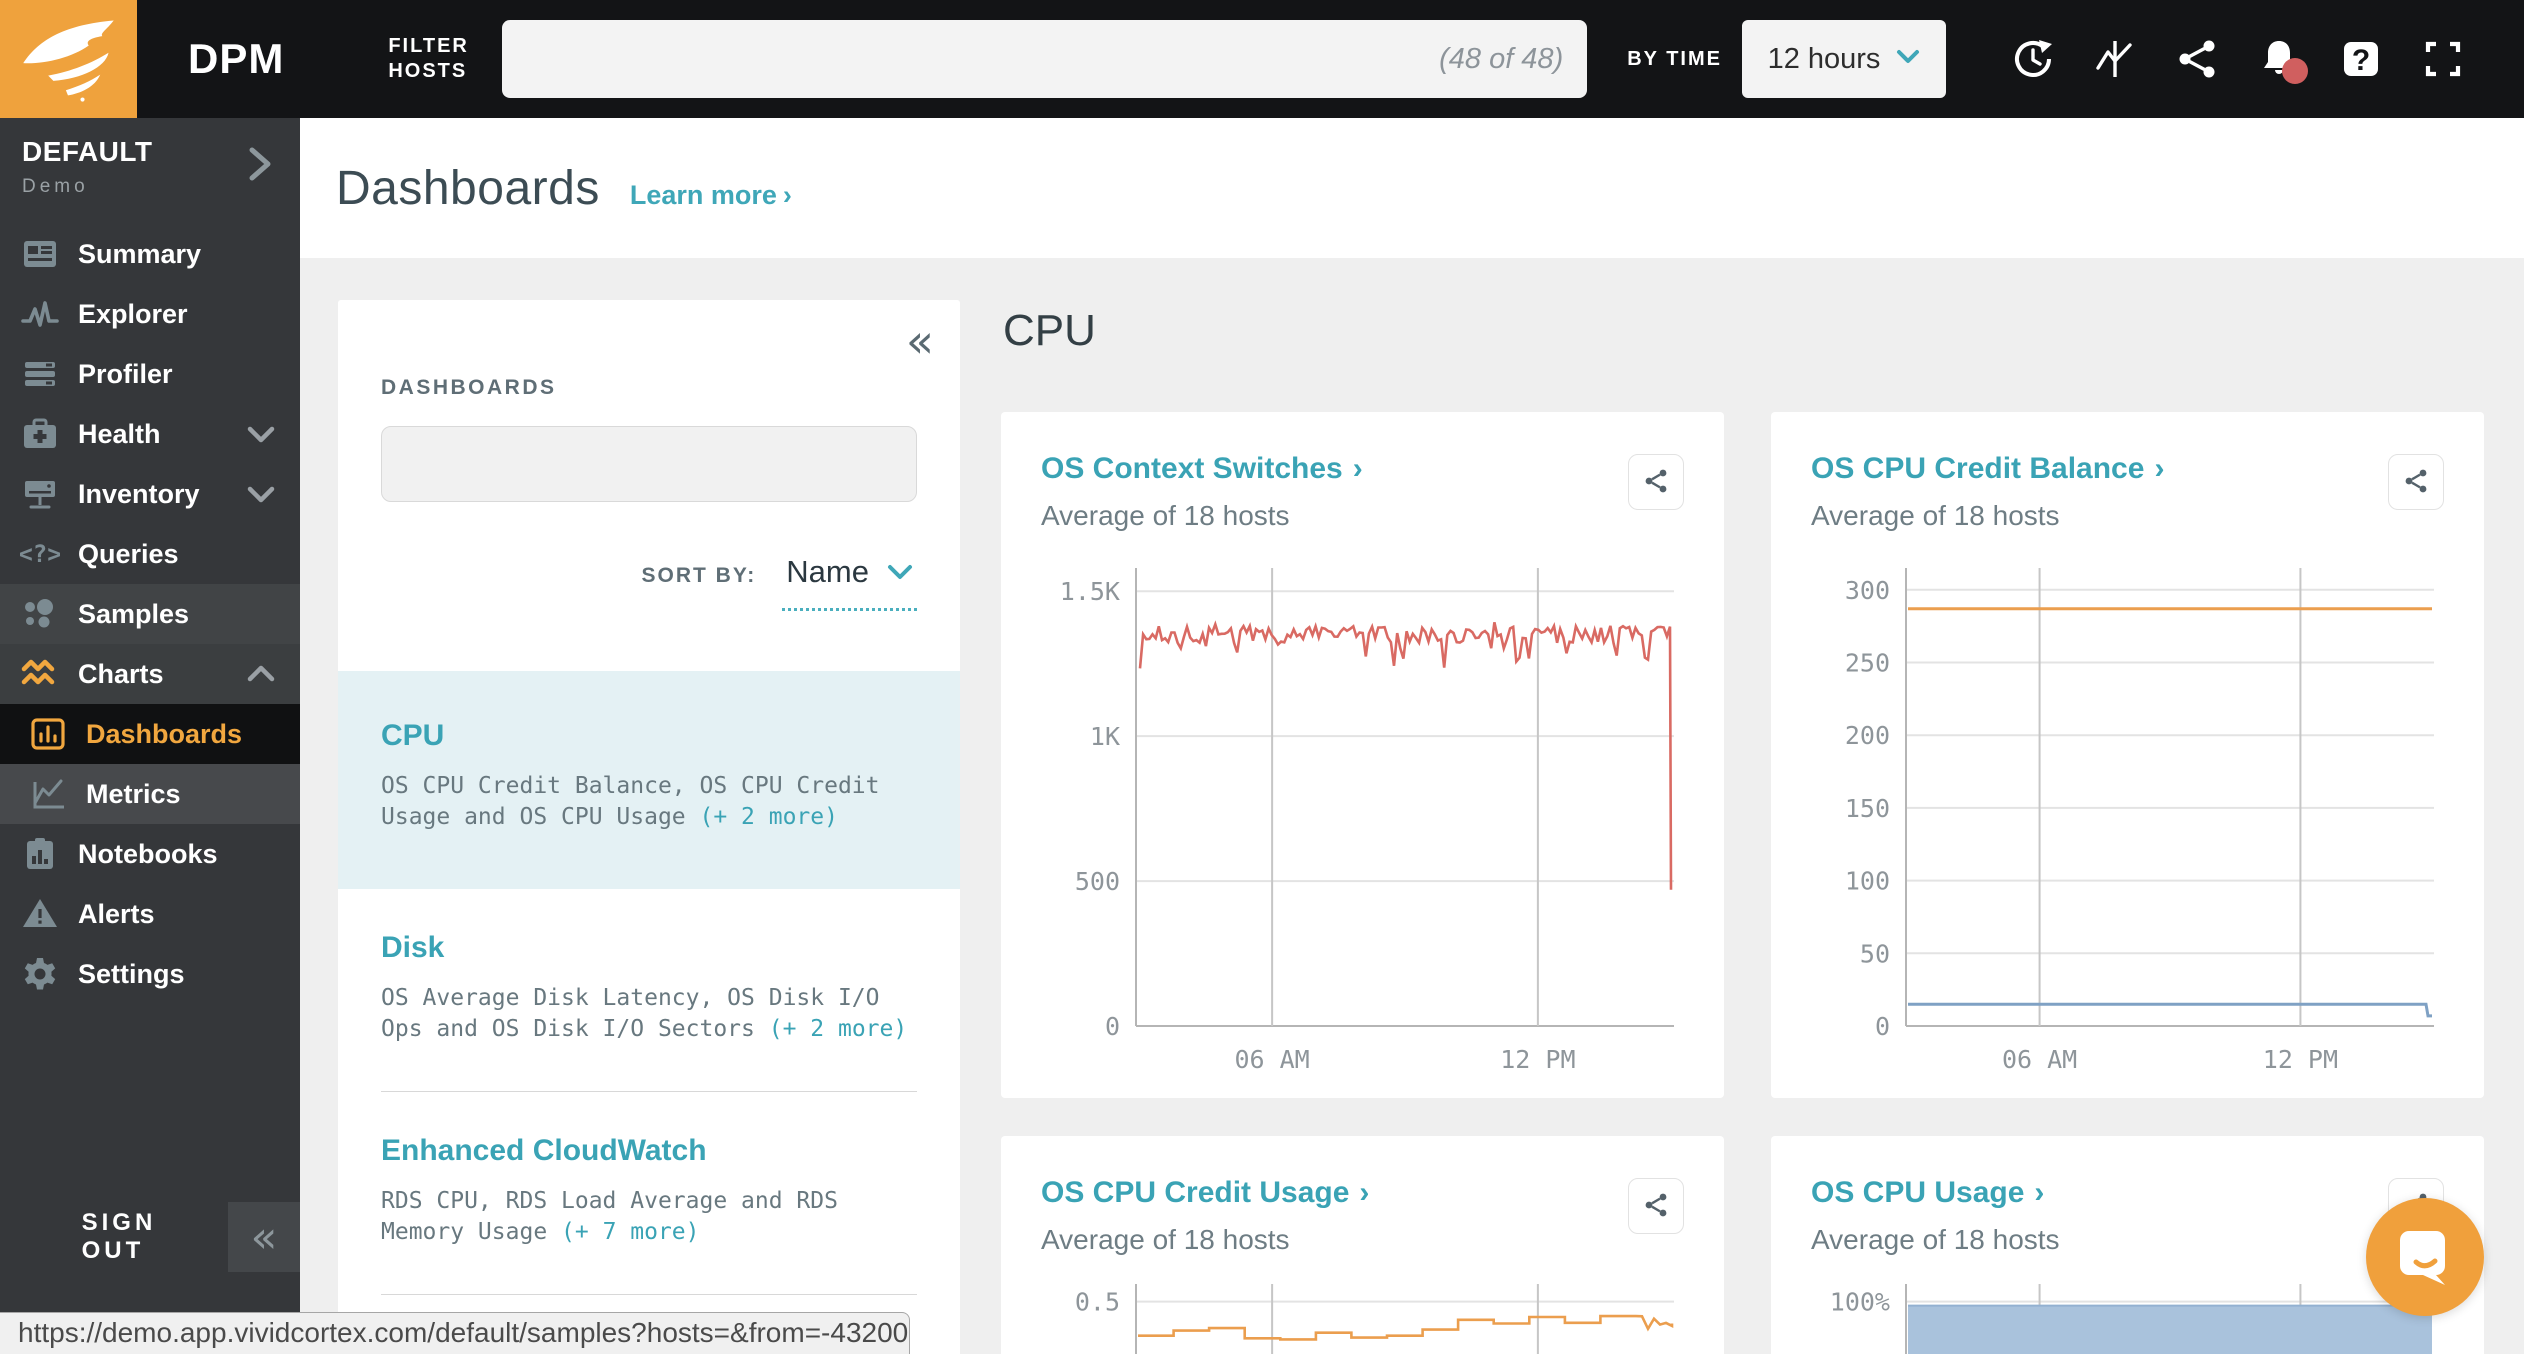  I want to click on help-icon: ?, so click(2361, 59).